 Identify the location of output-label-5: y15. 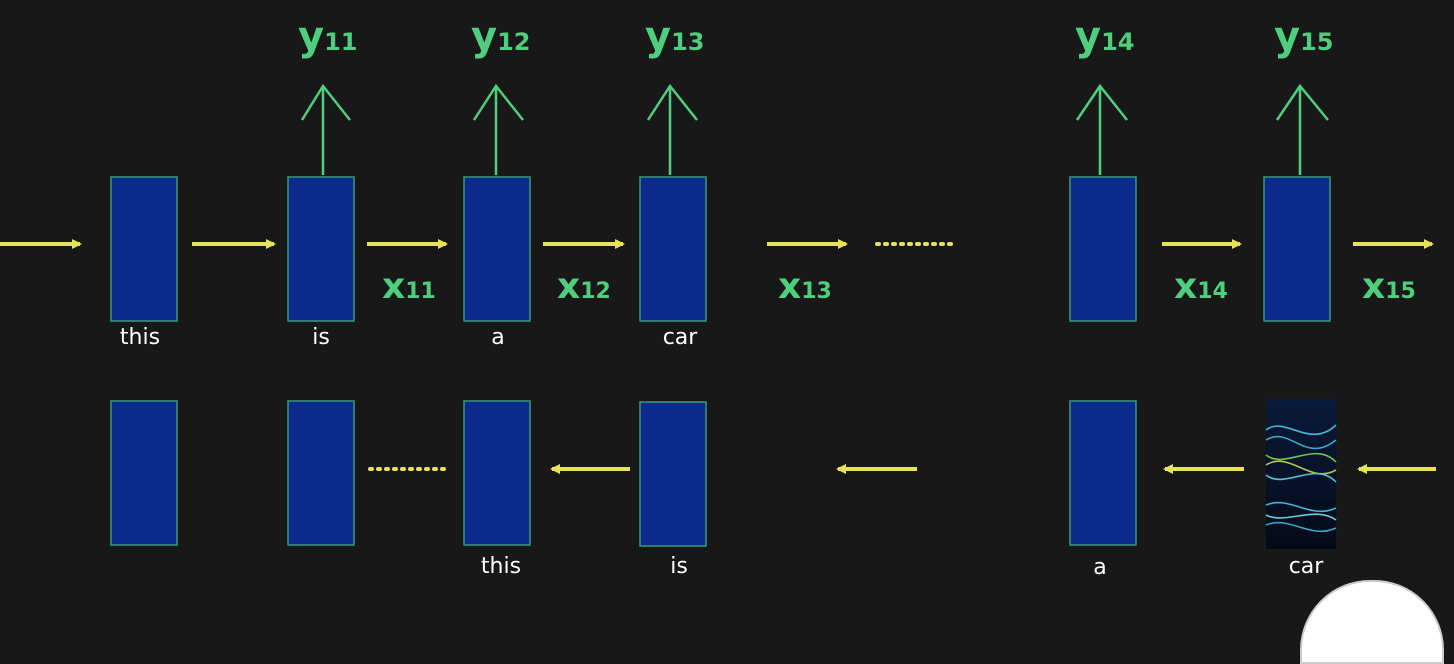
(1303, 37).